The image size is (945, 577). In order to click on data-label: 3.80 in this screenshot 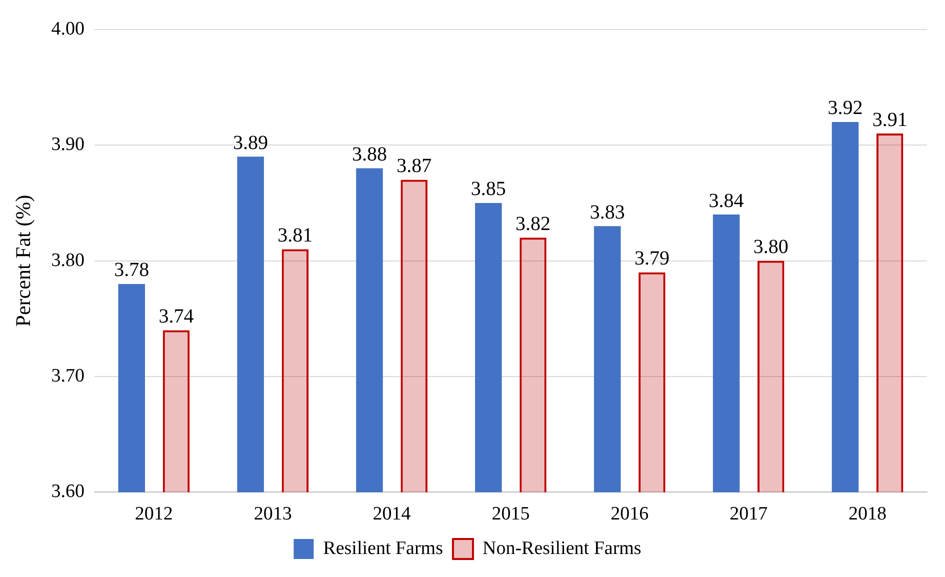, I will do `click(770, 247)`.